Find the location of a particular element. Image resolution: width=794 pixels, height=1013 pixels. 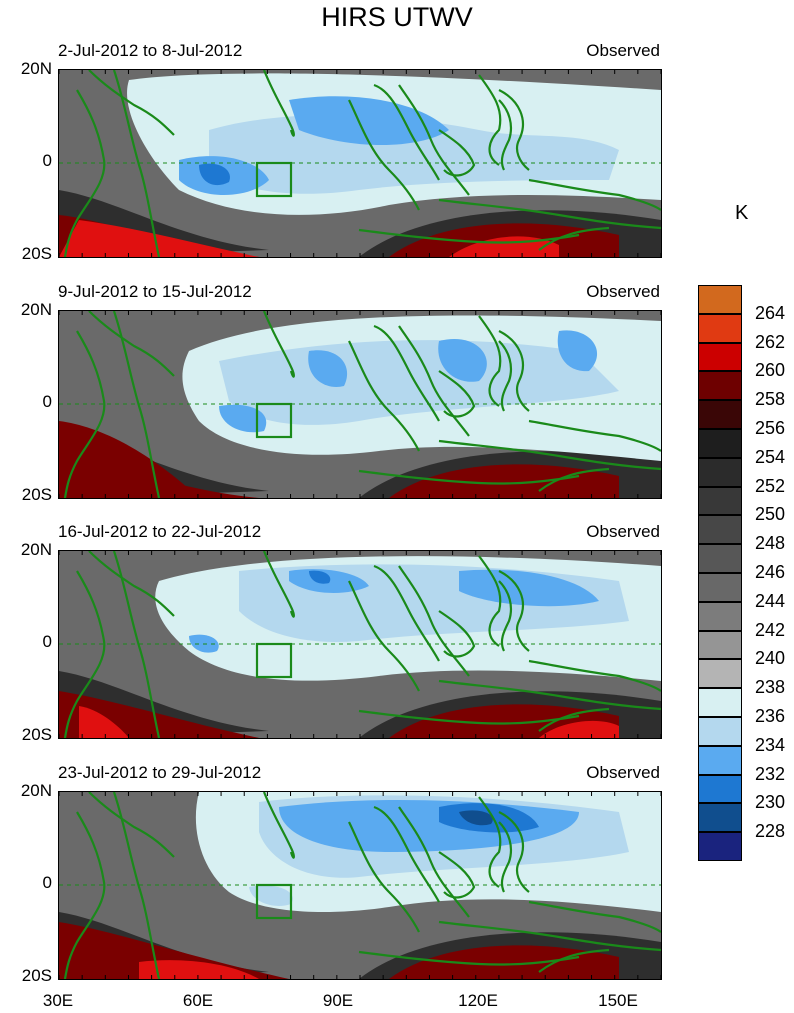

colorbar-label: 256 is located at coordinates (770, 428).